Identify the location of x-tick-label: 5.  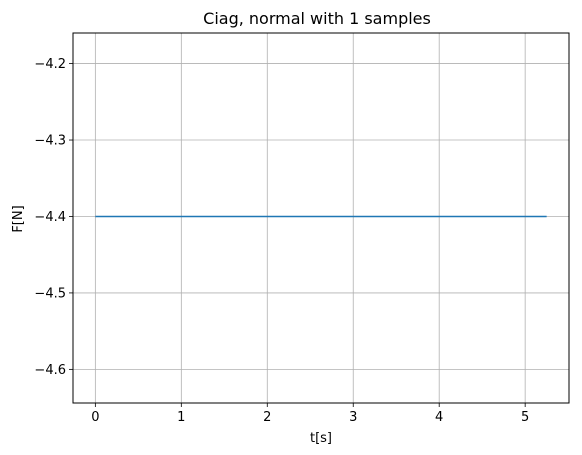
(525, 417).